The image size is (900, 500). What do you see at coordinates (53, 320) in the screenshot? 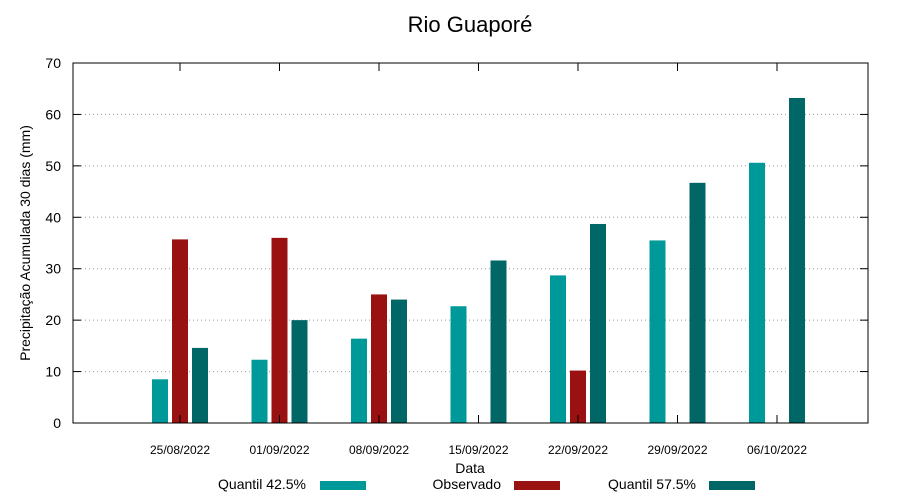
I see `y-tick-label: 20` at bounding box center [53, 320].